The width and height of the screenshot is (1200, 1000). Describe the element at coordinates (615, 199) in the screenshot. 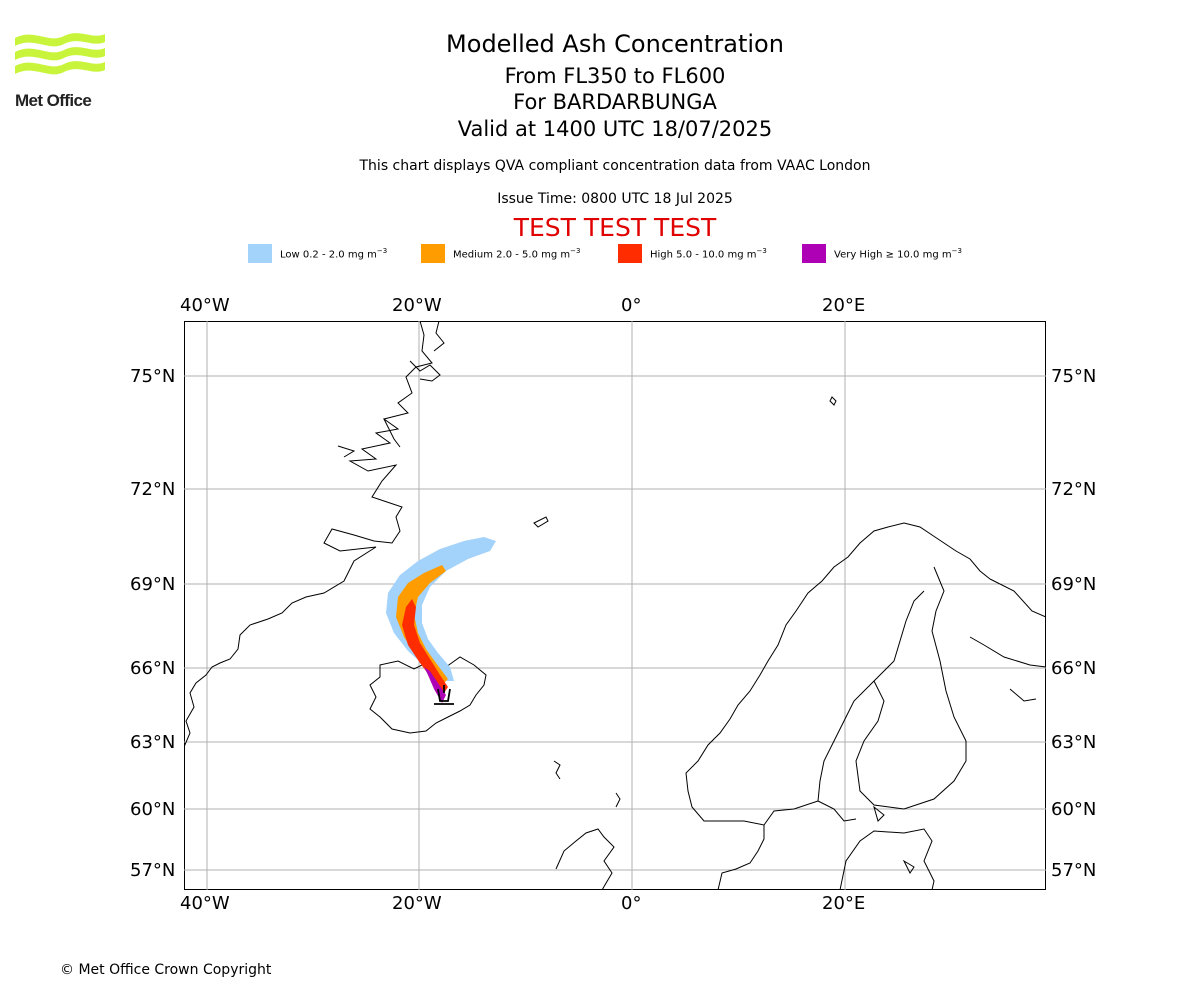

I see `issue-time: Issue Time: 0800 UTC 18 Jul 2025` at that location.